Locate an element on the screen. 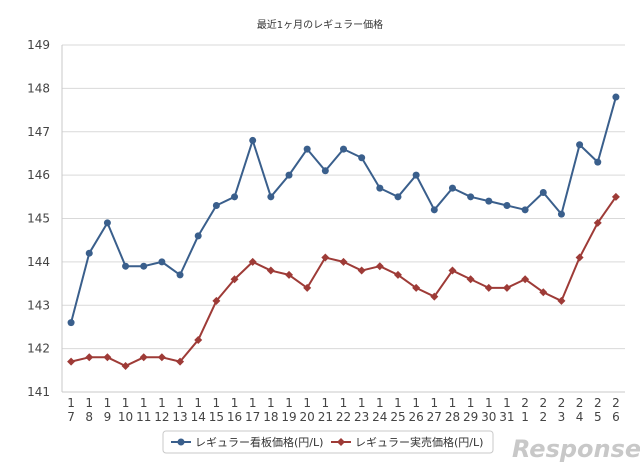 This screenshot has width=640, height=469. watermark-logo: Response. is located at coordinates (576, 449).